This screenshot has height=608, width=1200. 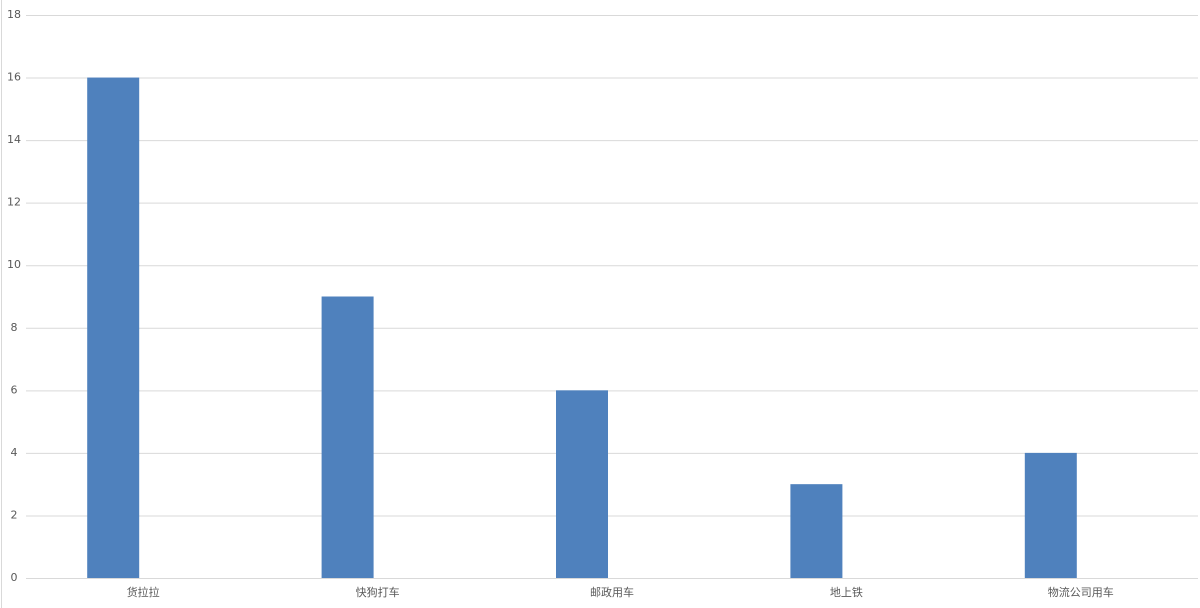 What do you see at coordinates (14, 202) in the screenshot?
I see `y-tick-label: 12` at bounding box center [14, 202].